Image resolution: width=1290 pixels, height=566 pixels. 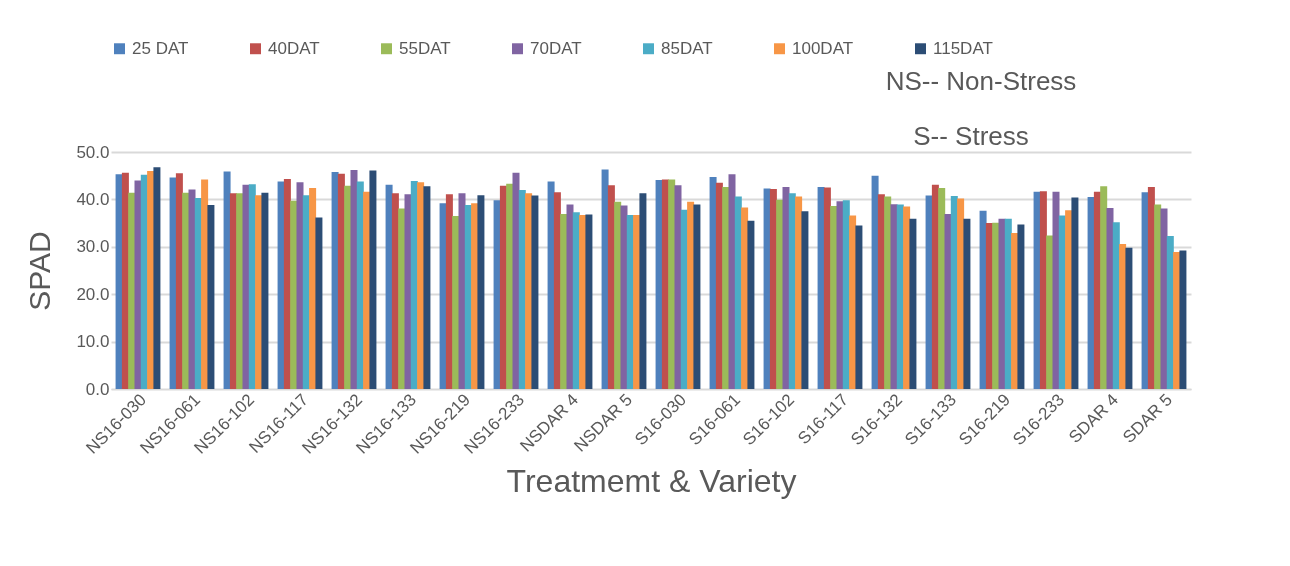 I want to click on legend-label: 70DAT, so click(x=556, y=48).